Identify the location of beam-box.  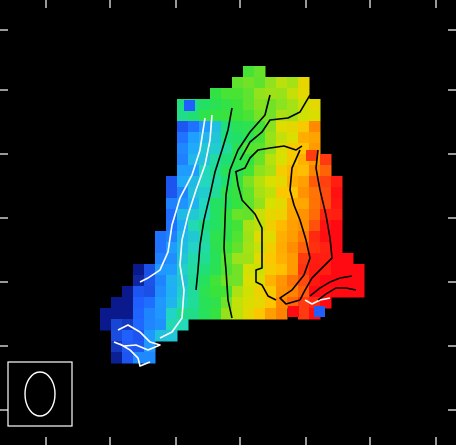
(40, 394).